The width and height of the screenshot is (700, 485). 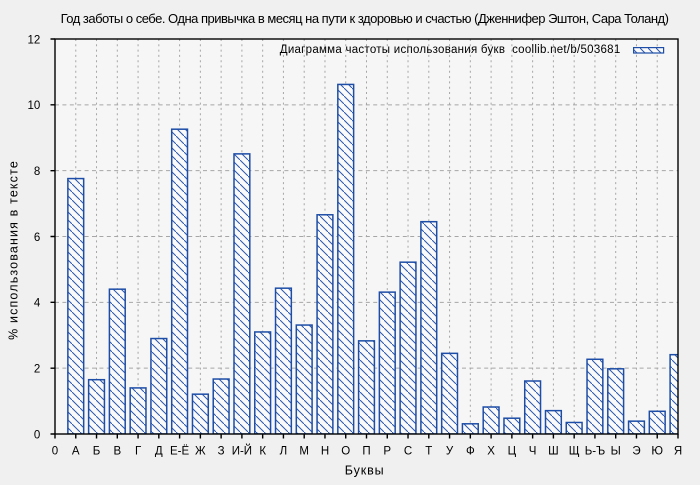 What do you see at coordinates (37, 370) in the screenshot?
I see `svg-text: 2` at bounding box center [37, 370].